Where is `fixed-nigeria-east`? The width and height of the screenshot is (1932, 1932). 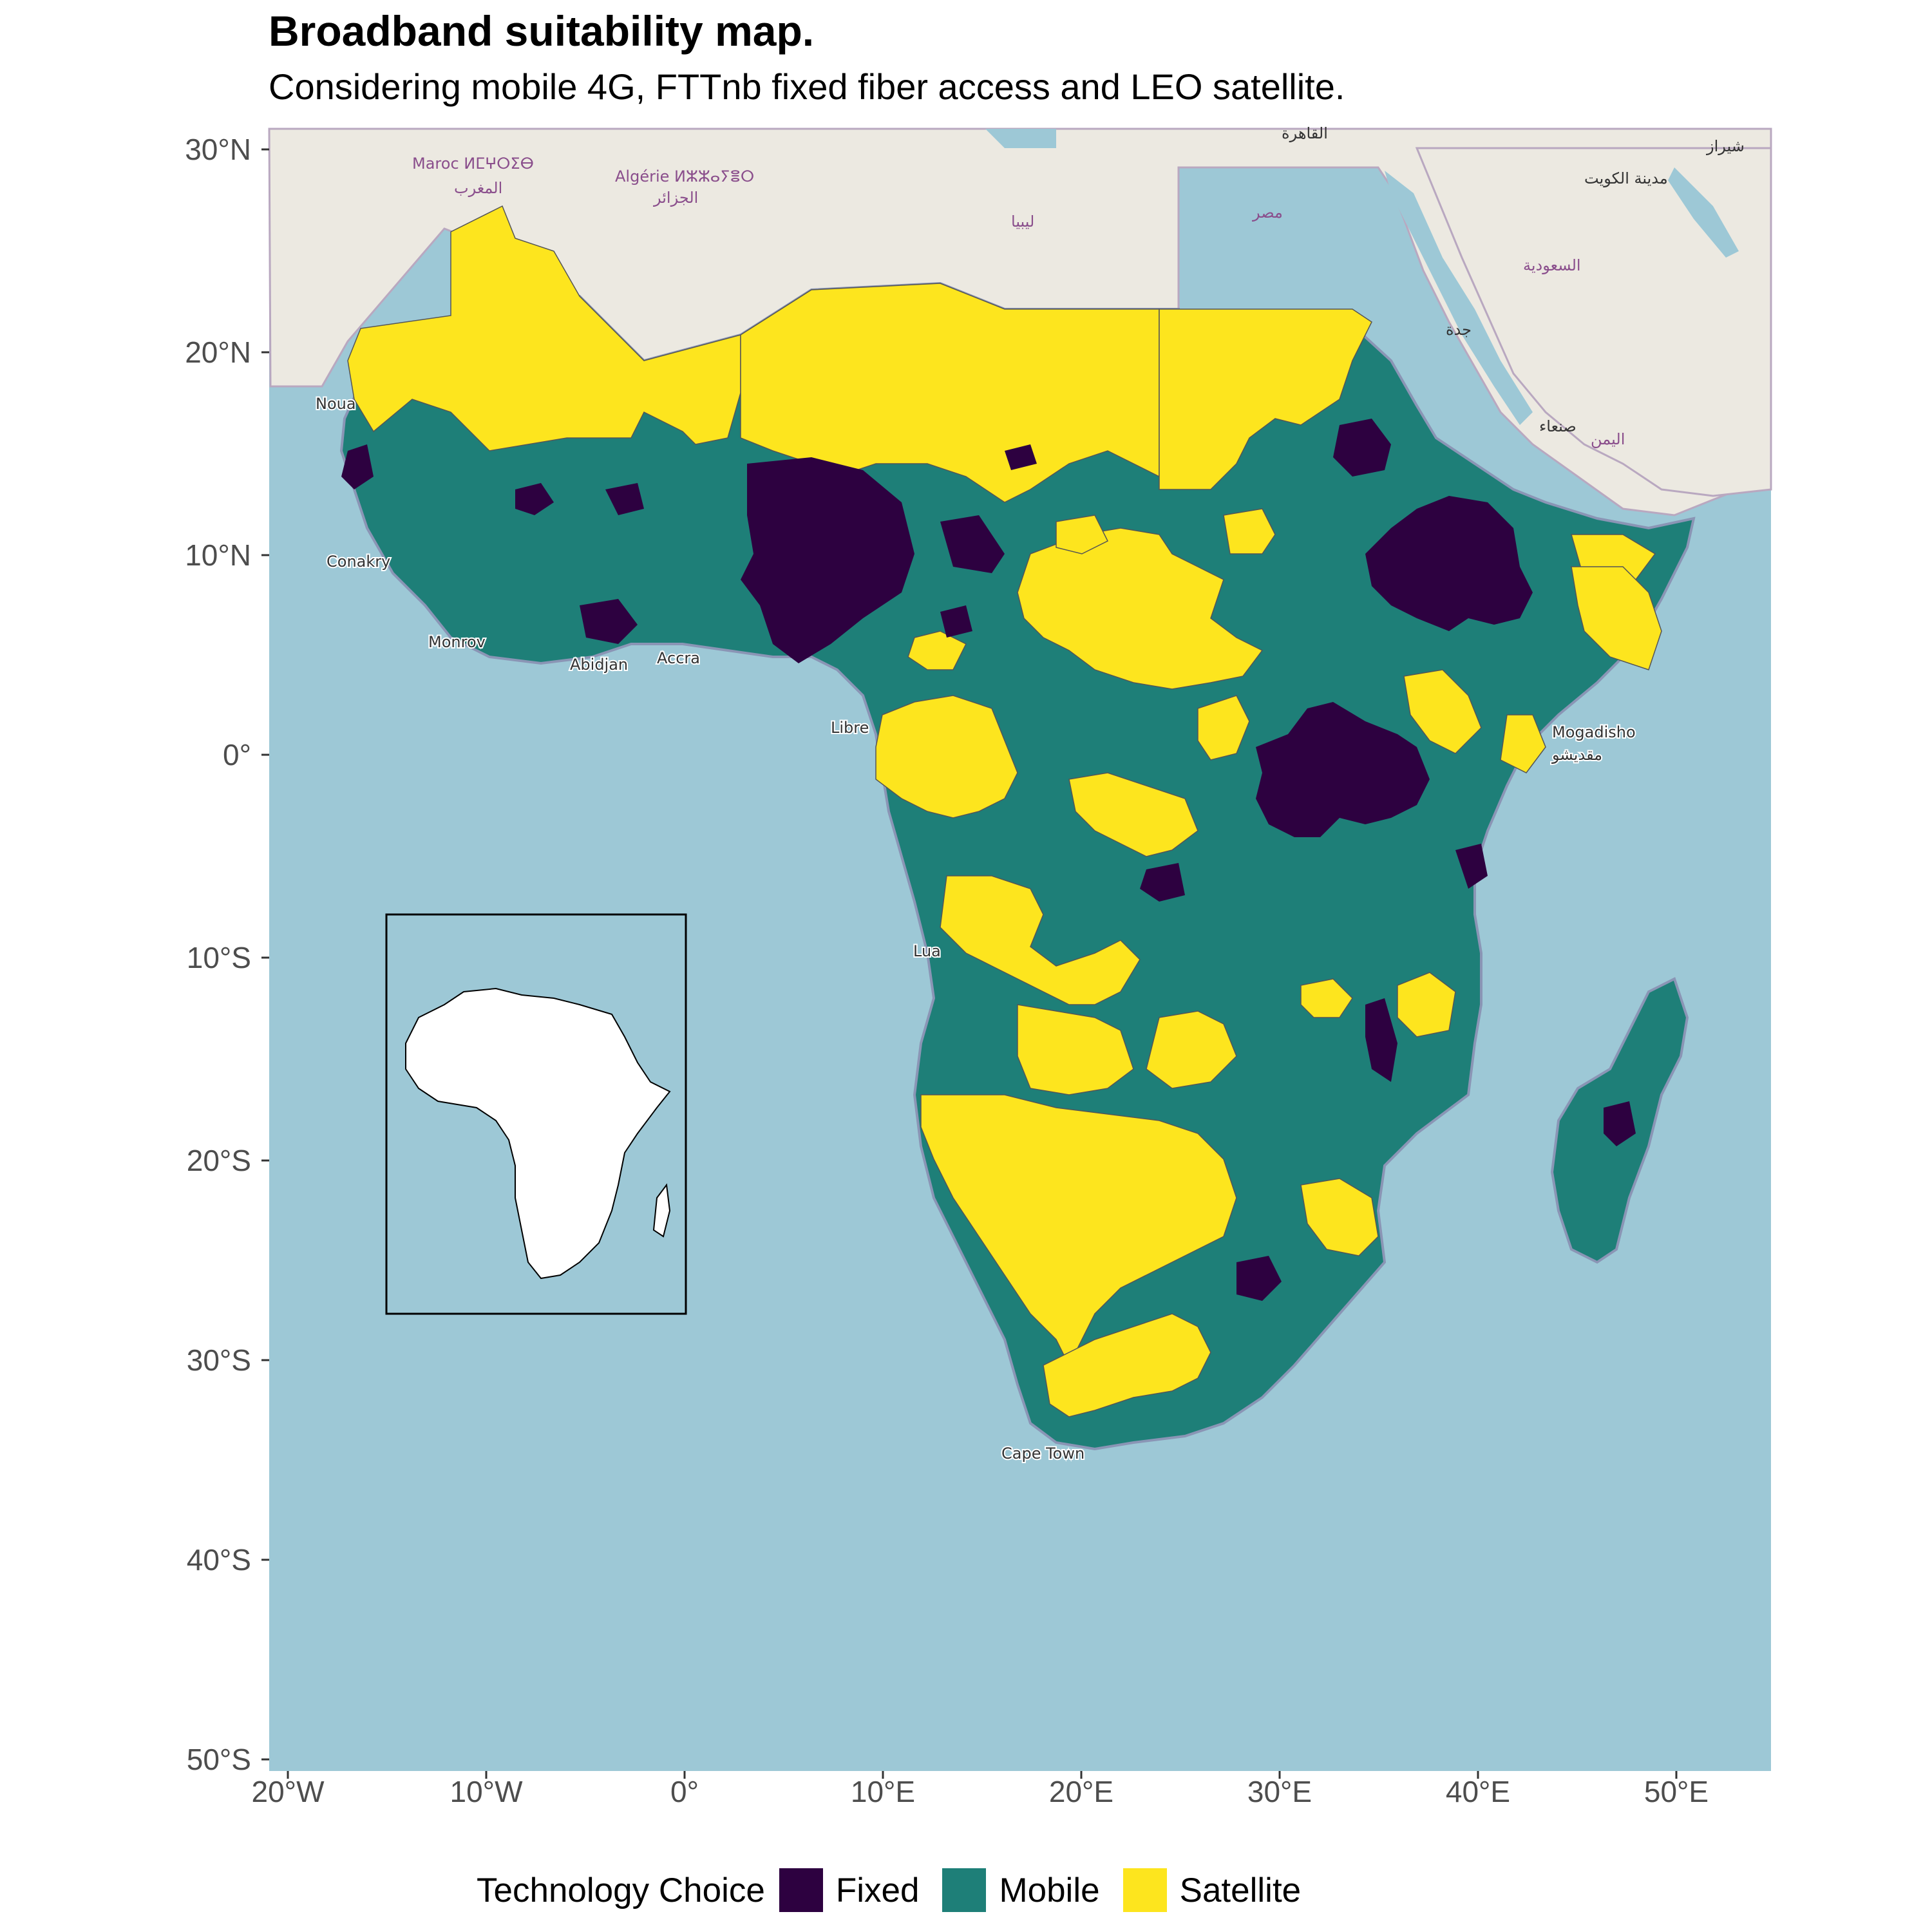 fixed-nigeria-east is located at coordinates (973, 544).